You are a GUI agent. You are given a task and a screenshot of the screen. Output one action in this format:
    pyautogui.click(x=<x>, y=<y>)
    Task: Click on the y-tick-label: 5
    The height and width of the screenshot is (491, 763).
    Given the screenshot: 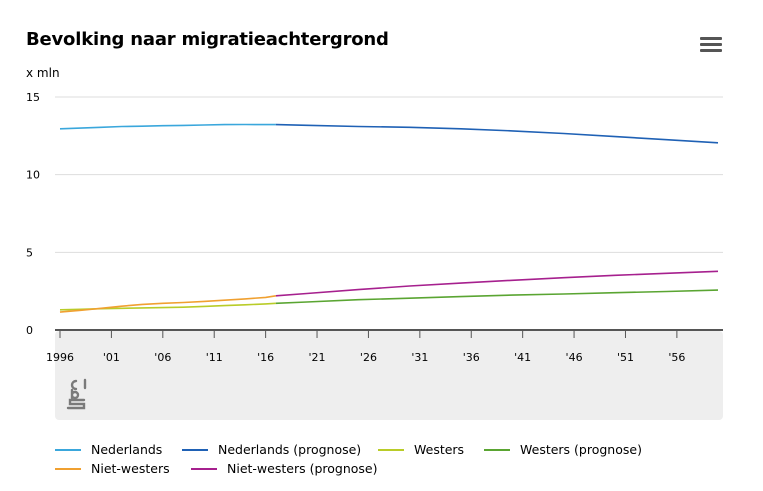 What is the action you would take?
    pyautogui.click(x=29, y=252)
    